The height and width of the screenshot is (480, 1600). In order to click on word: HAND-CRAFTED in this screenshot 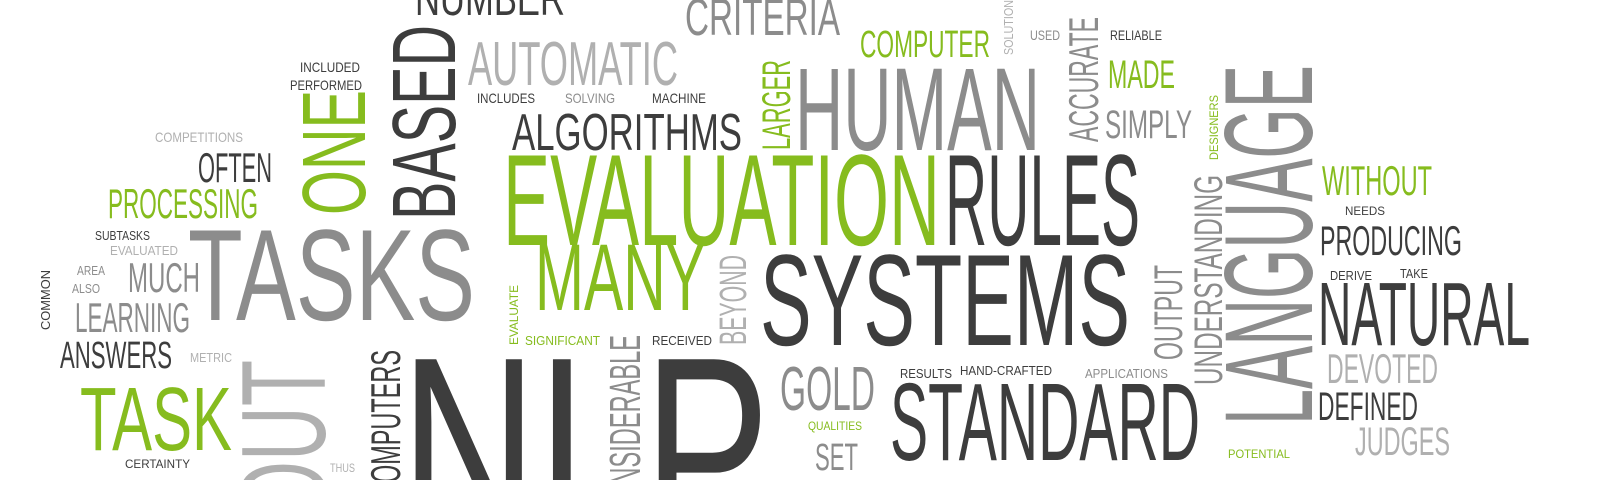, I will do `click(1006, 370)`.